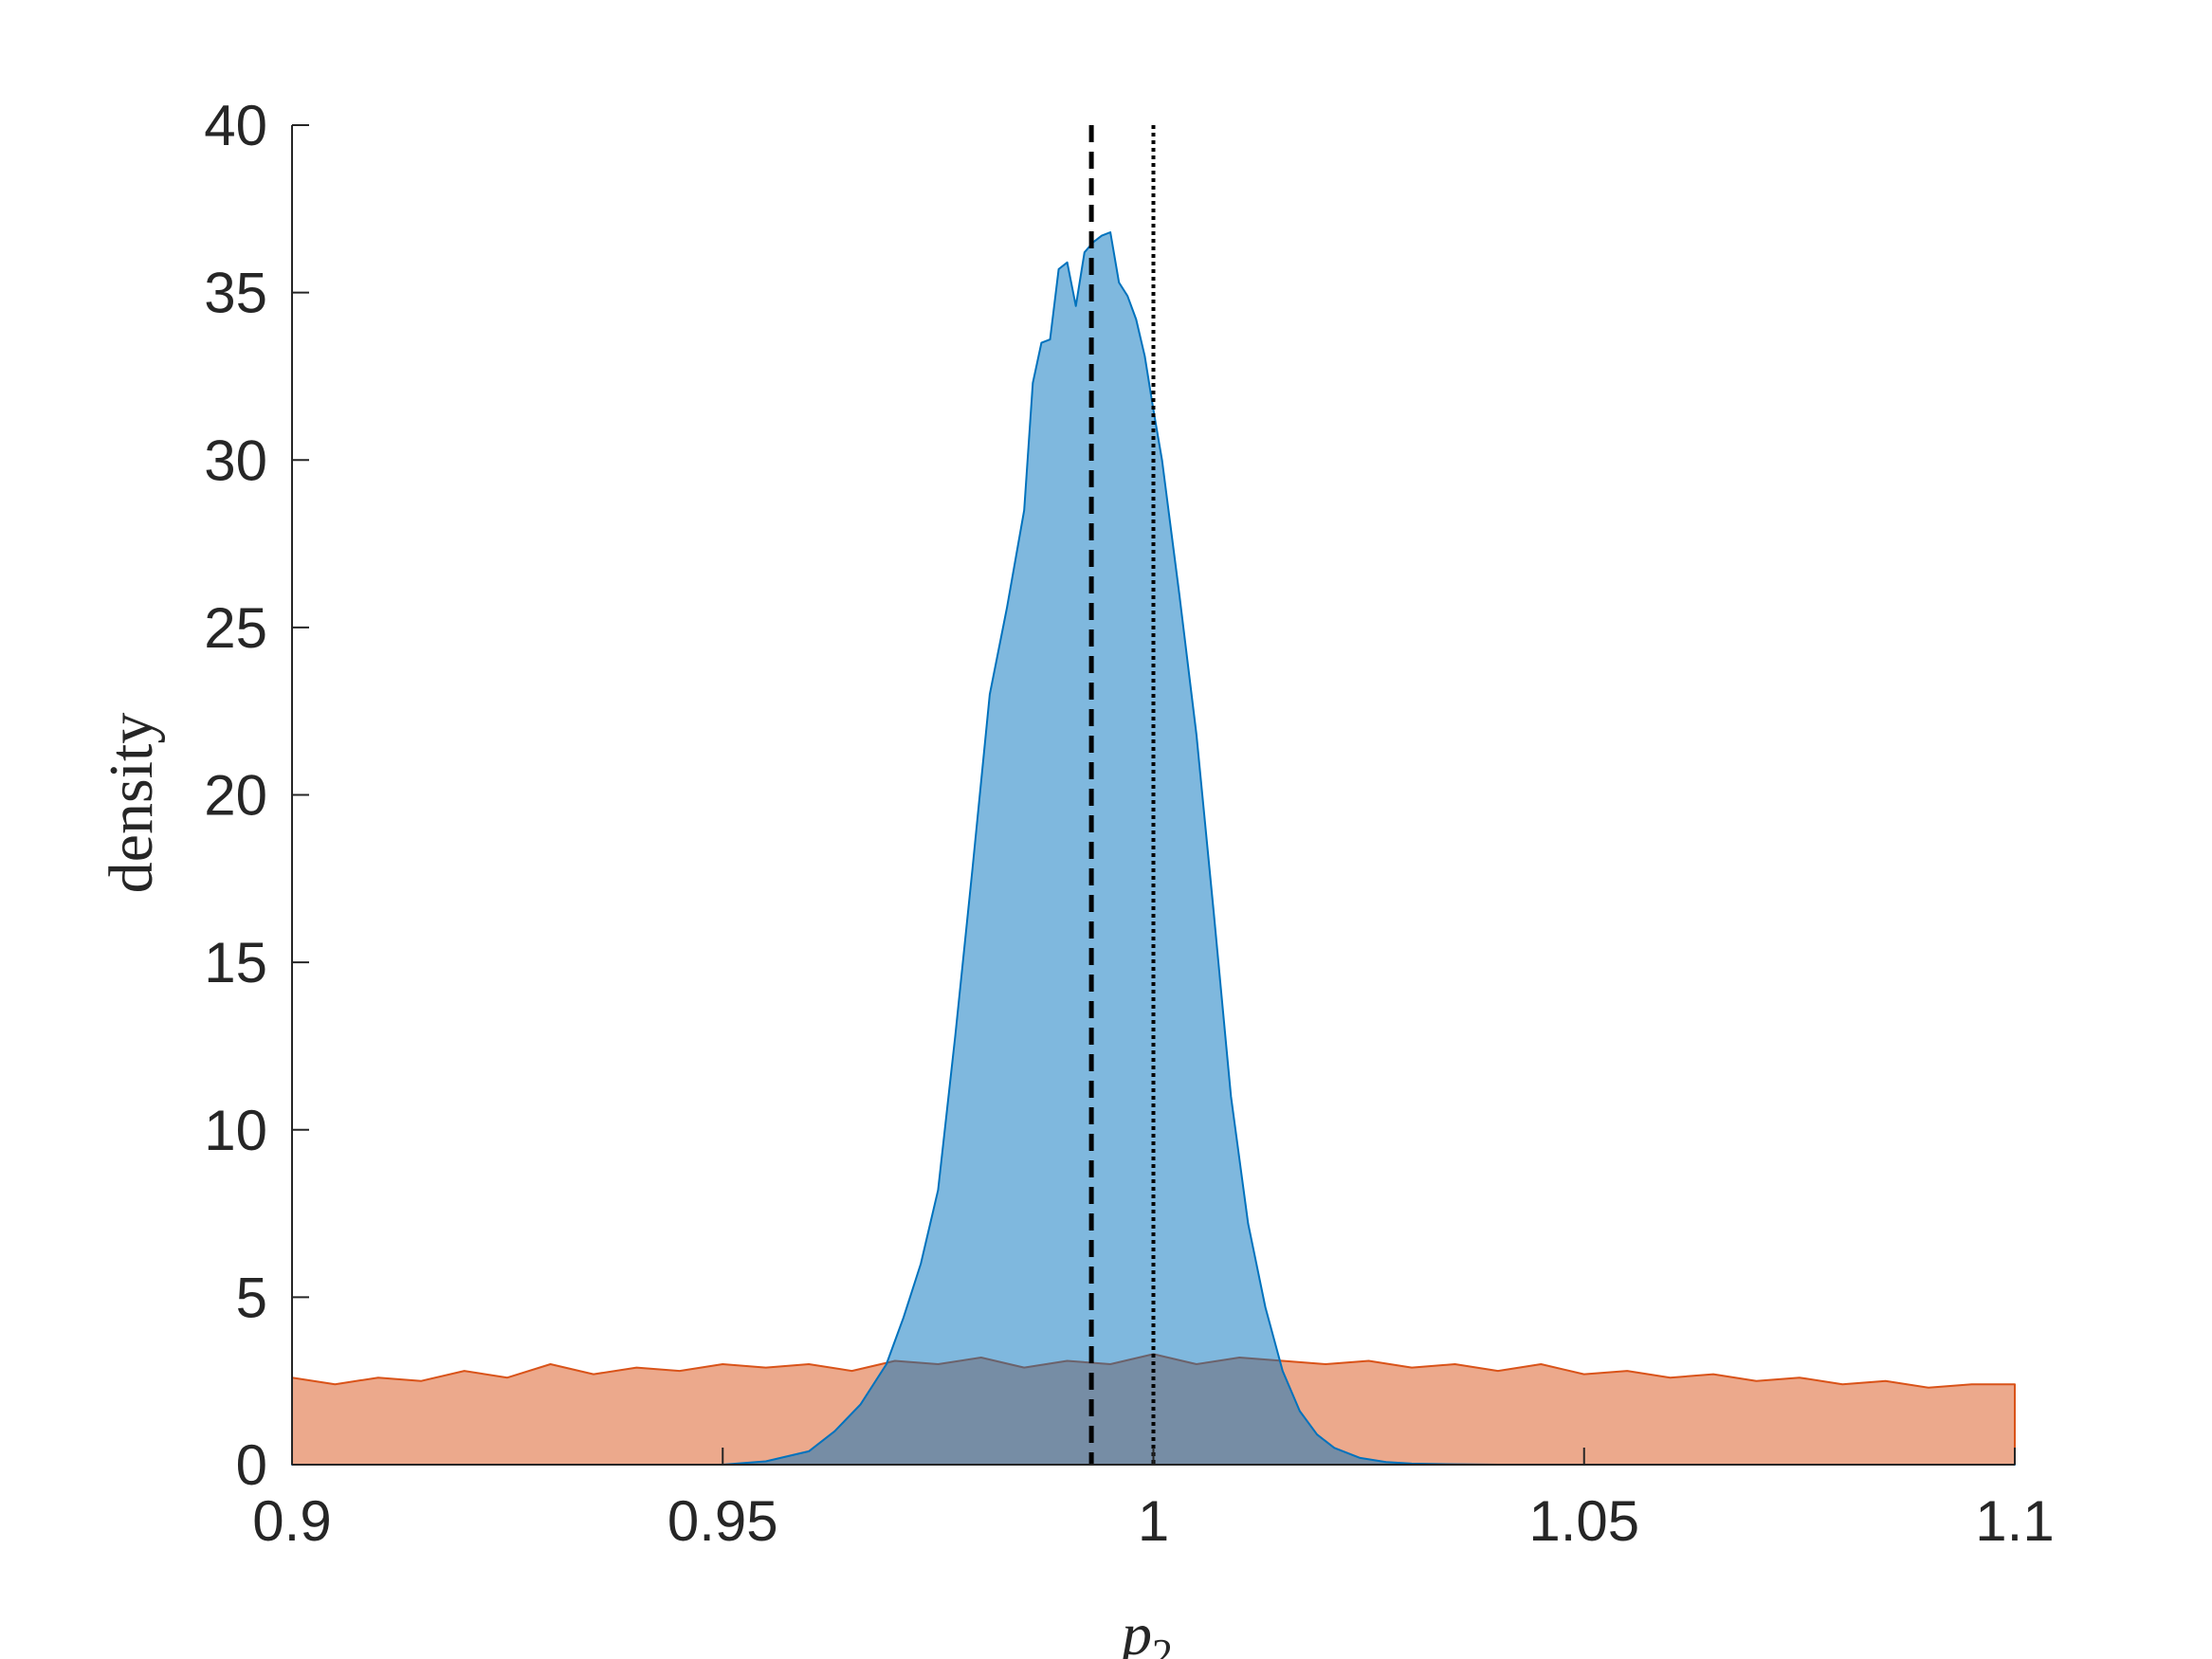  Describe the element at coordinates (722, 1521) in the screenshot. I see `x-tick-label: 0.95` at that location.